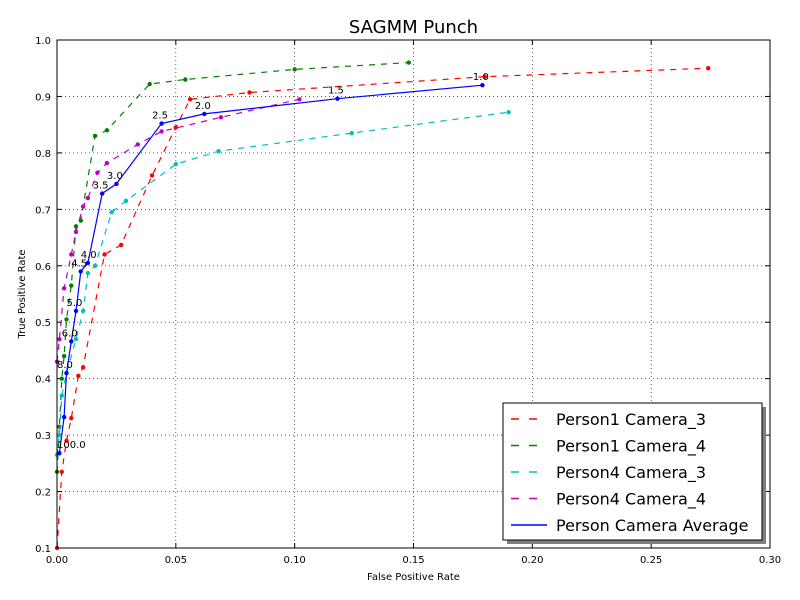 This screenshot has width=800, height=600. I want to click on legend-label: Person Camera Average, so click(652, 525).